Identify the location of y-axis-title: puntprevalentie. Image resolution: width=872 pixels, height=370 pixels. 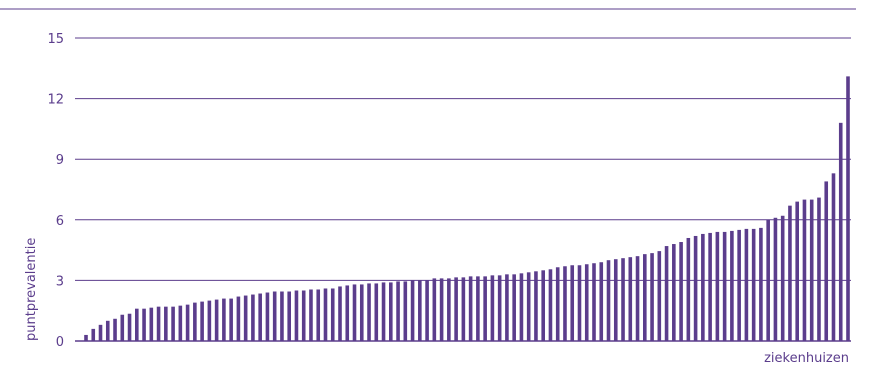
(31, 289).